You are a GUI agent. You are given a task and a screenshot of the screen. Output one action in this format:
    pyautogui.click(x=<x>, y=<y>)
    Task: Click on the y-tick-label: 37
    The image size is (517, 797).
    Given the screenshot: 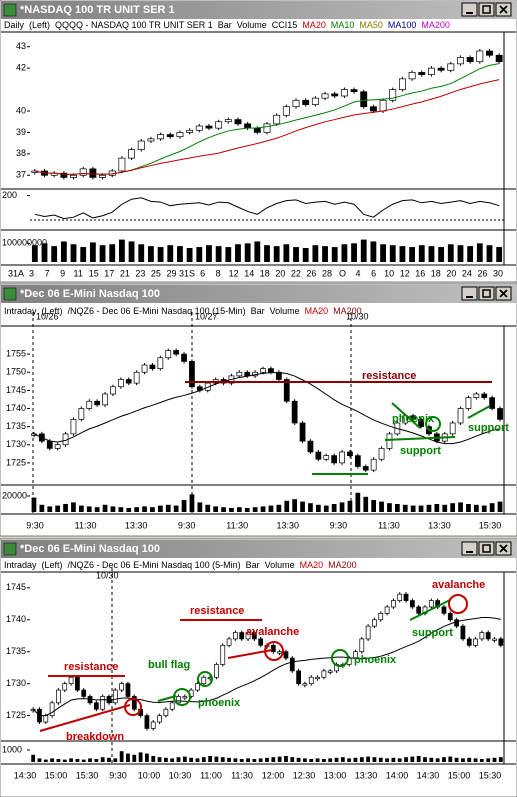 What is the action you would take?
    pyautogui.click(x=21, y=175)
    